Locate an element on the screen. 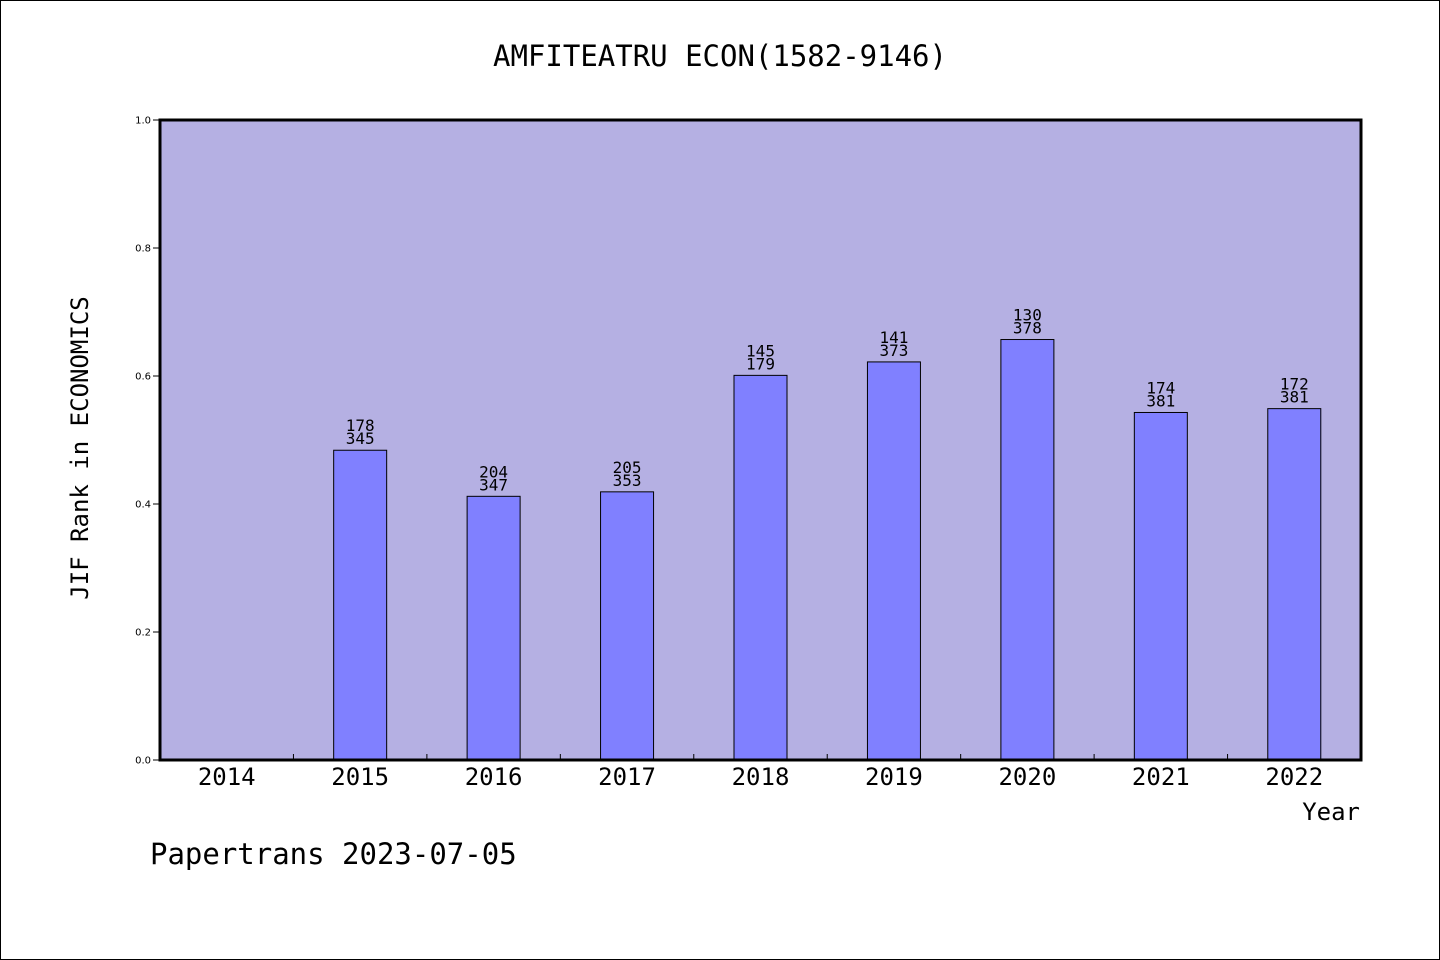 The height and width of the screenshot is (960, 1440). x-tick-label: 2018 is located at coordinates (761, 777).